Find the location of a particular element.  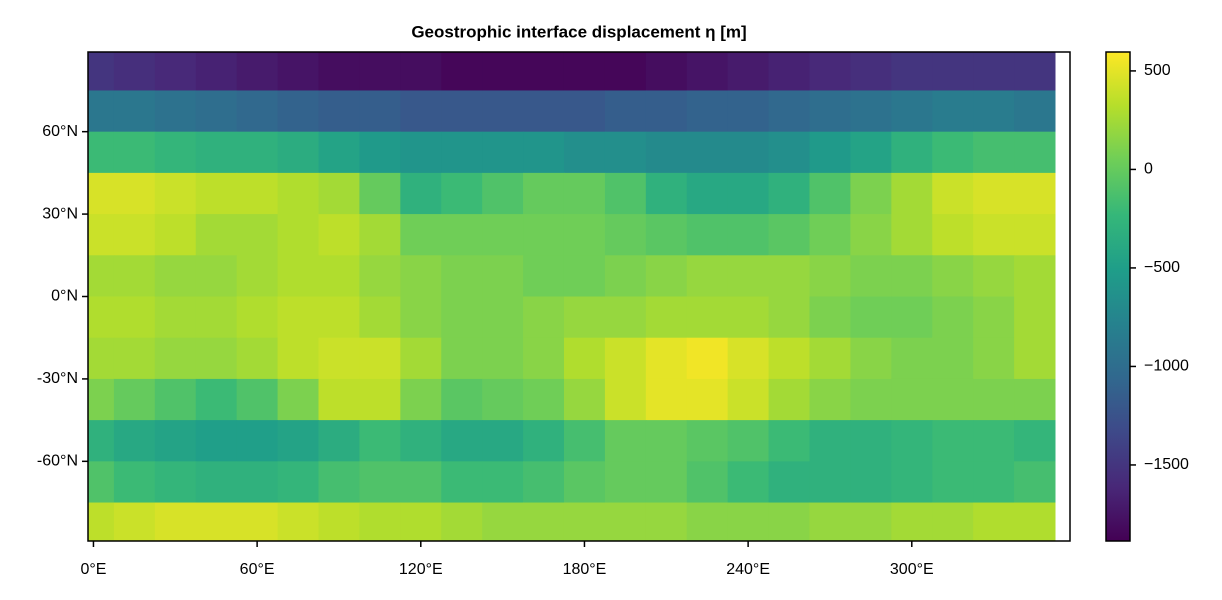

colorbar-tick-label: −1000 is located at coordinates (1166, 366).